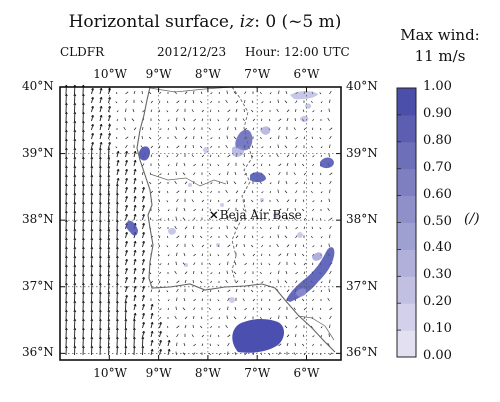  Describe the element at coordinates (222, 205) in the screenshot. I see `cloud-cell` at that location.